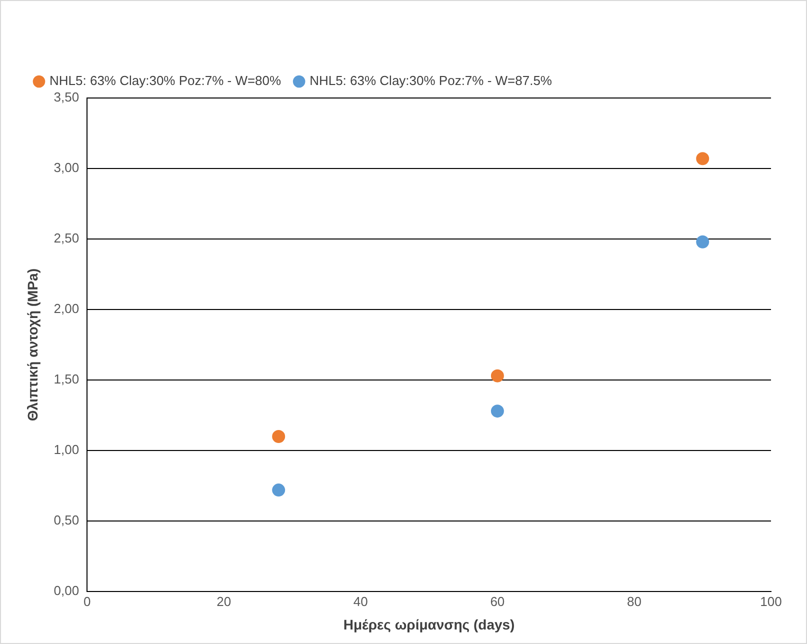 Image resolution: width=807 pixels, height=644 pixels. Describe the element at coordinates (67, 168) in the screenshot. I see `y-tick-label: 3,00` at that location.